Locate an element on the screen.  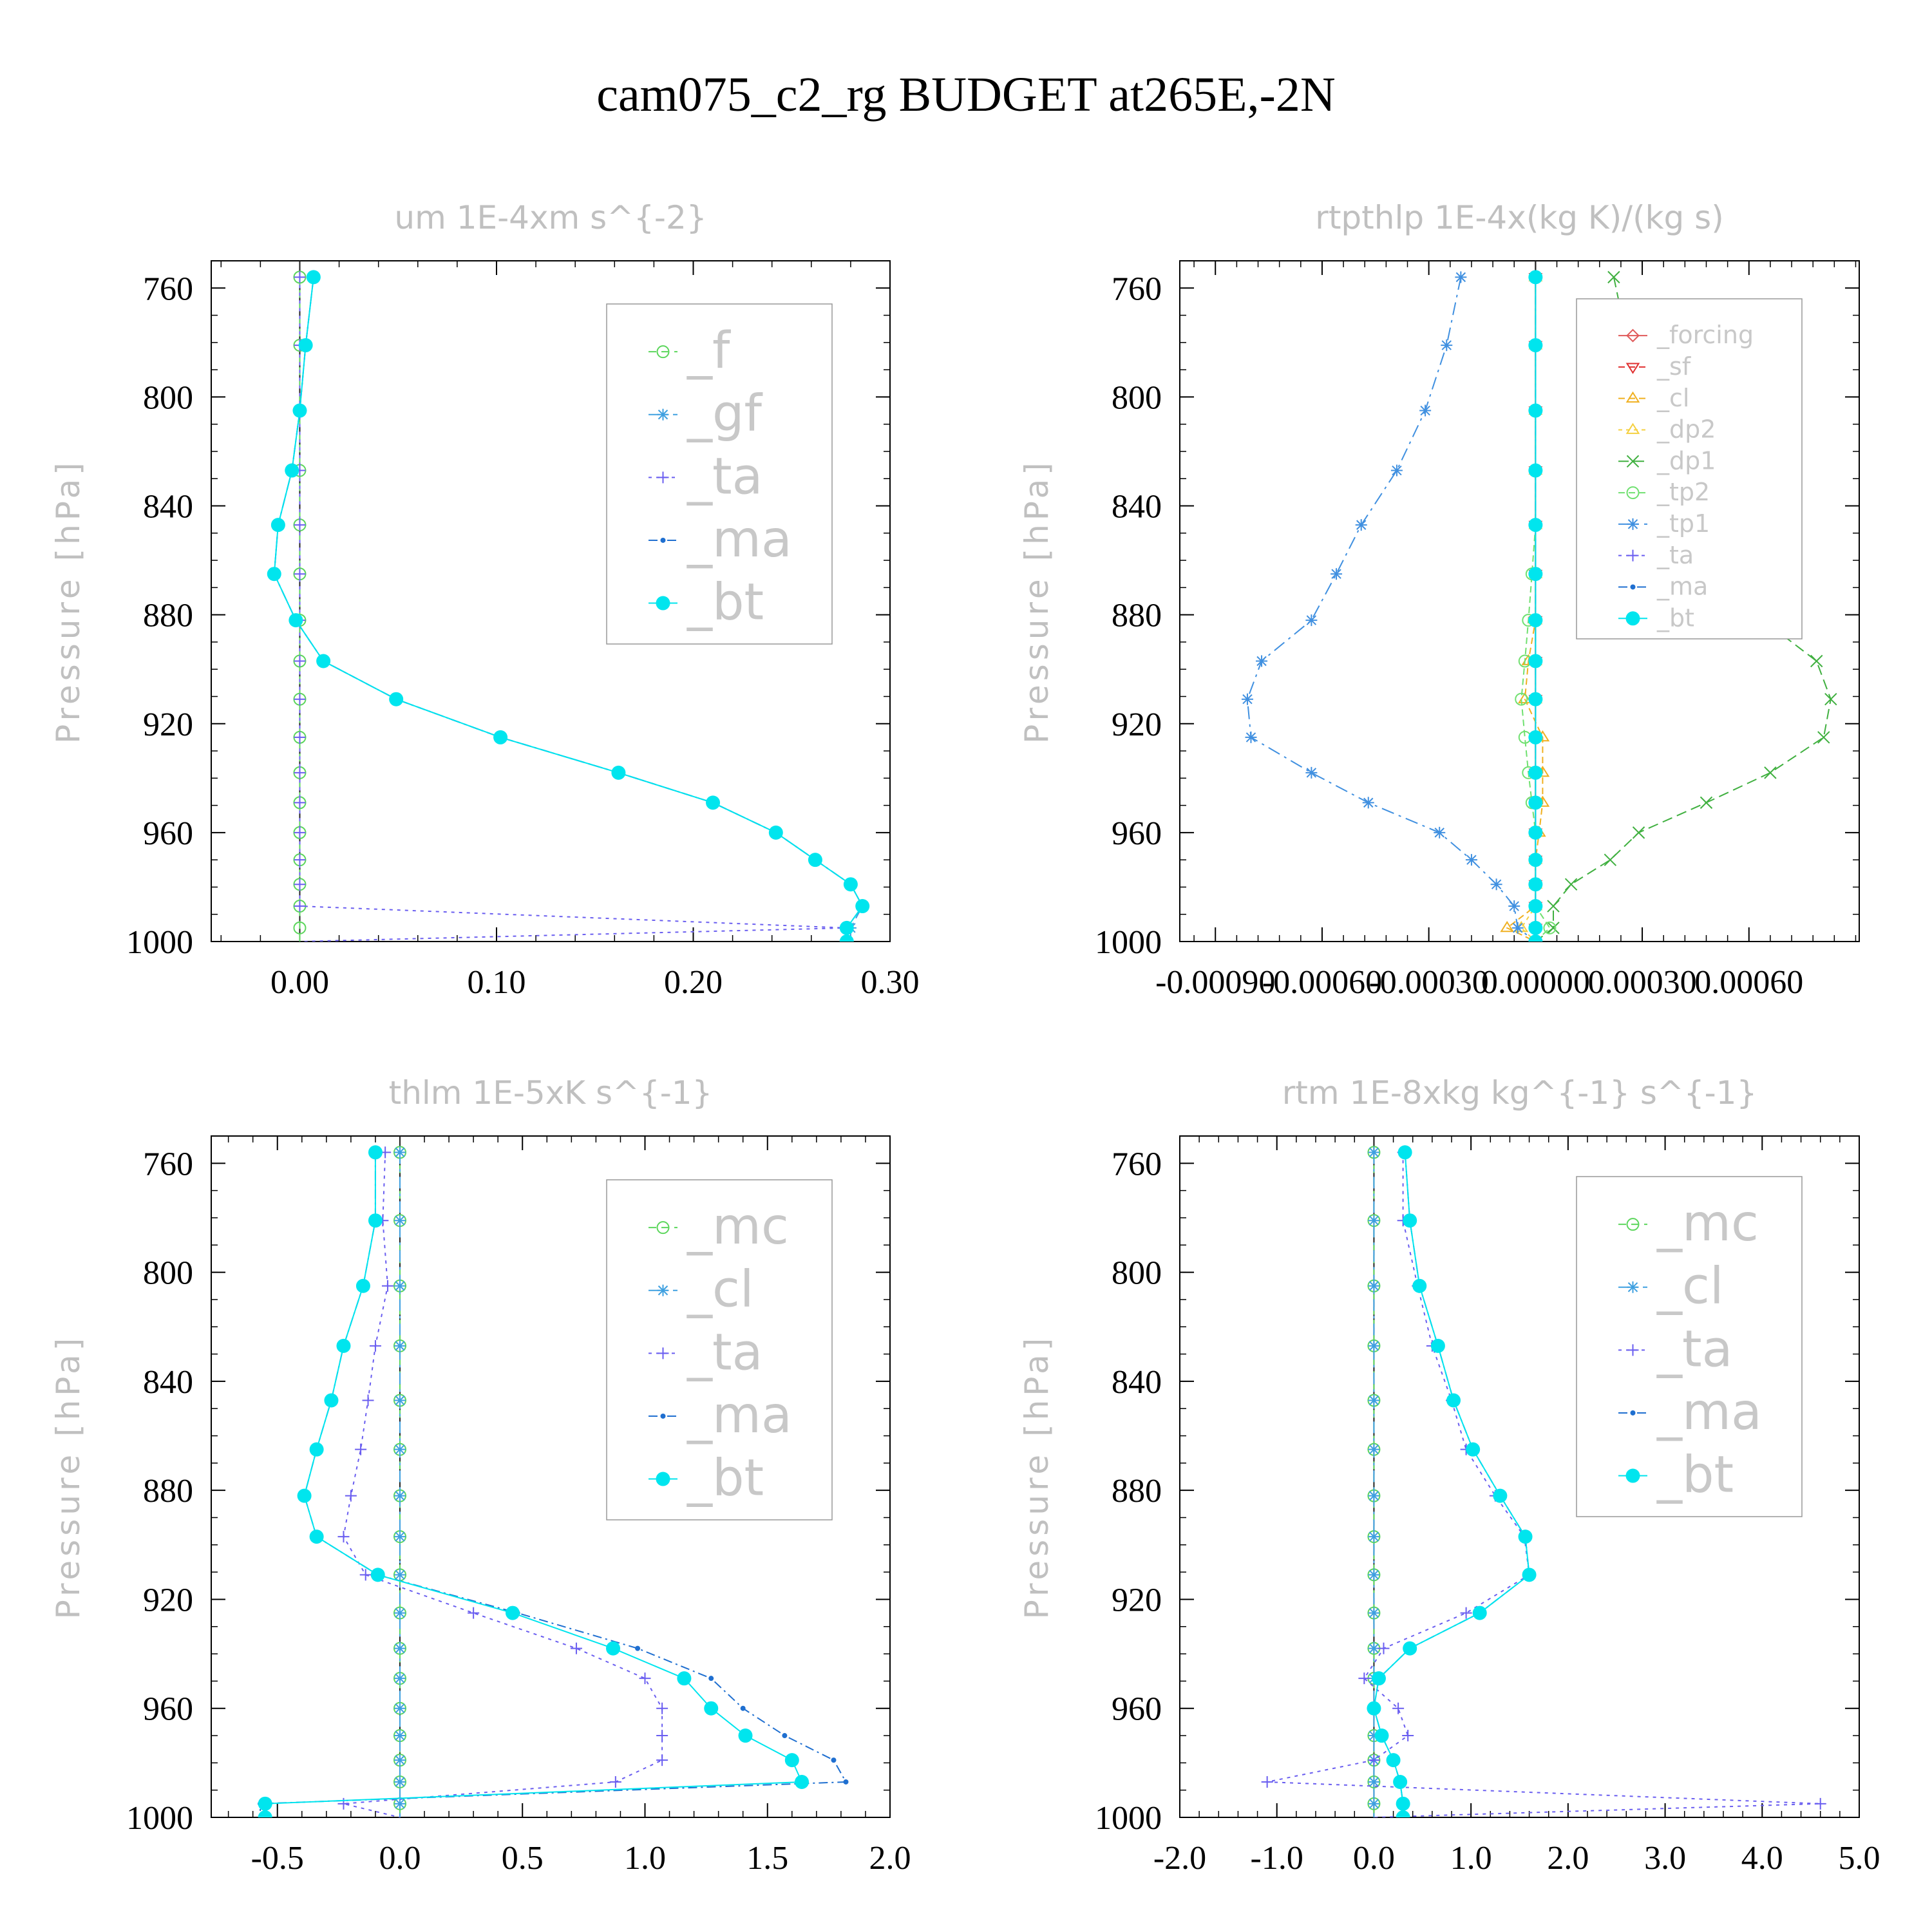
legend-label: _forcing is located at coordinates (1705, 335).